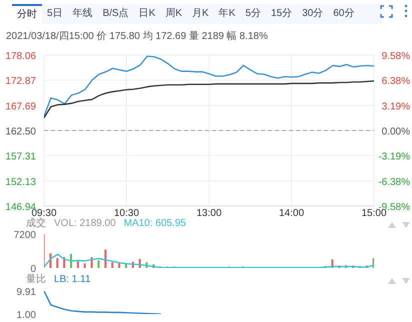  What do you see at coordinates (396, 106) in the screenshot?
I see `y2-tick-label: 3.19%` at bounding box center [396, 106].